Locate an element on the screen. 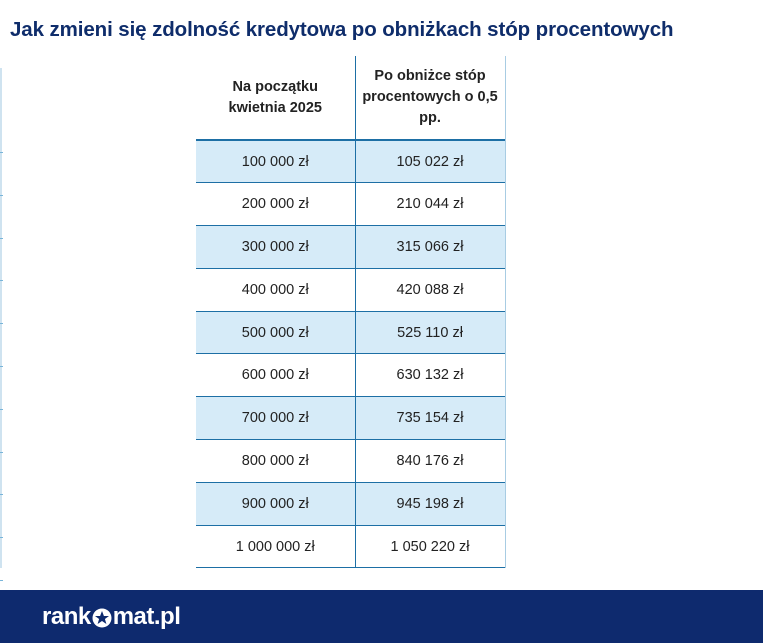 The width and height of the screenshot is (763, 643). table-row: 800 000 zł 840 176 zł is located at coordinates (351, 461).